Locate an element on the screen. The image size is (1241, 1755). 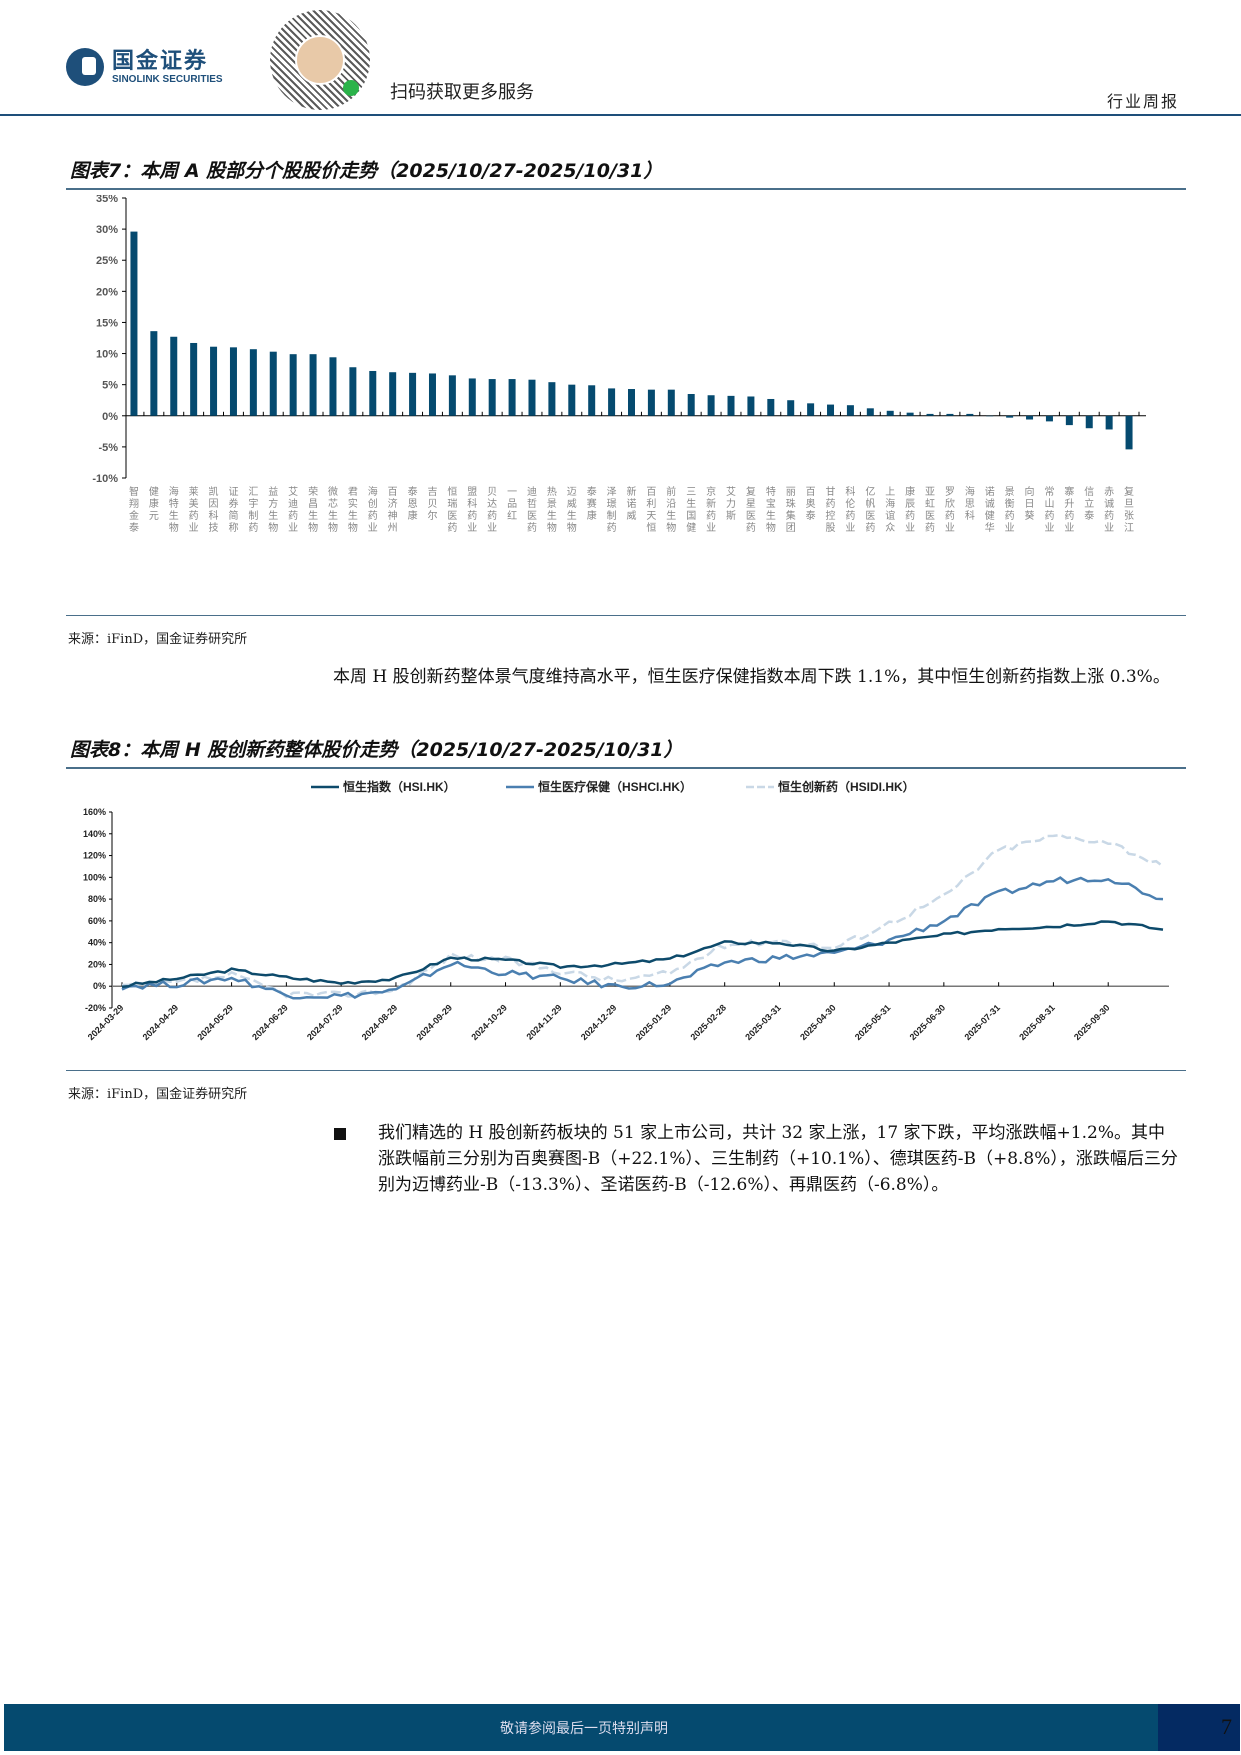
svg-text: 宇 is located at coordinates (253, 503).